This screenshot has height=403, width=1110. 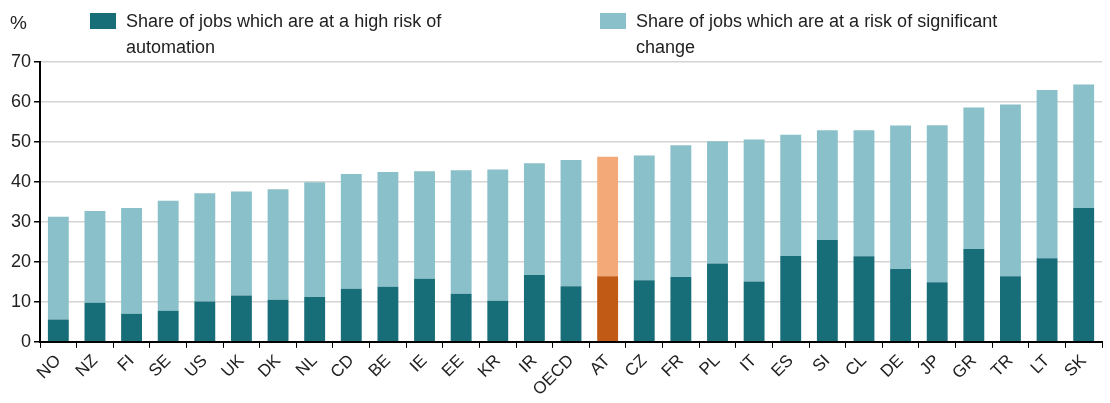 I want to click on x-tick-label: CZ, so click(x=635, y=365).